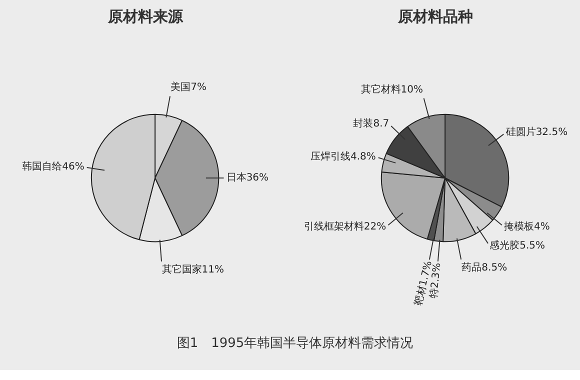 The height and width of the screenshot is (380, 580). What do you see at coordinates (343, 156) in the screenshot?
I see `slice-label: 压焊引线4.8%` at bounding box center [343, 156].